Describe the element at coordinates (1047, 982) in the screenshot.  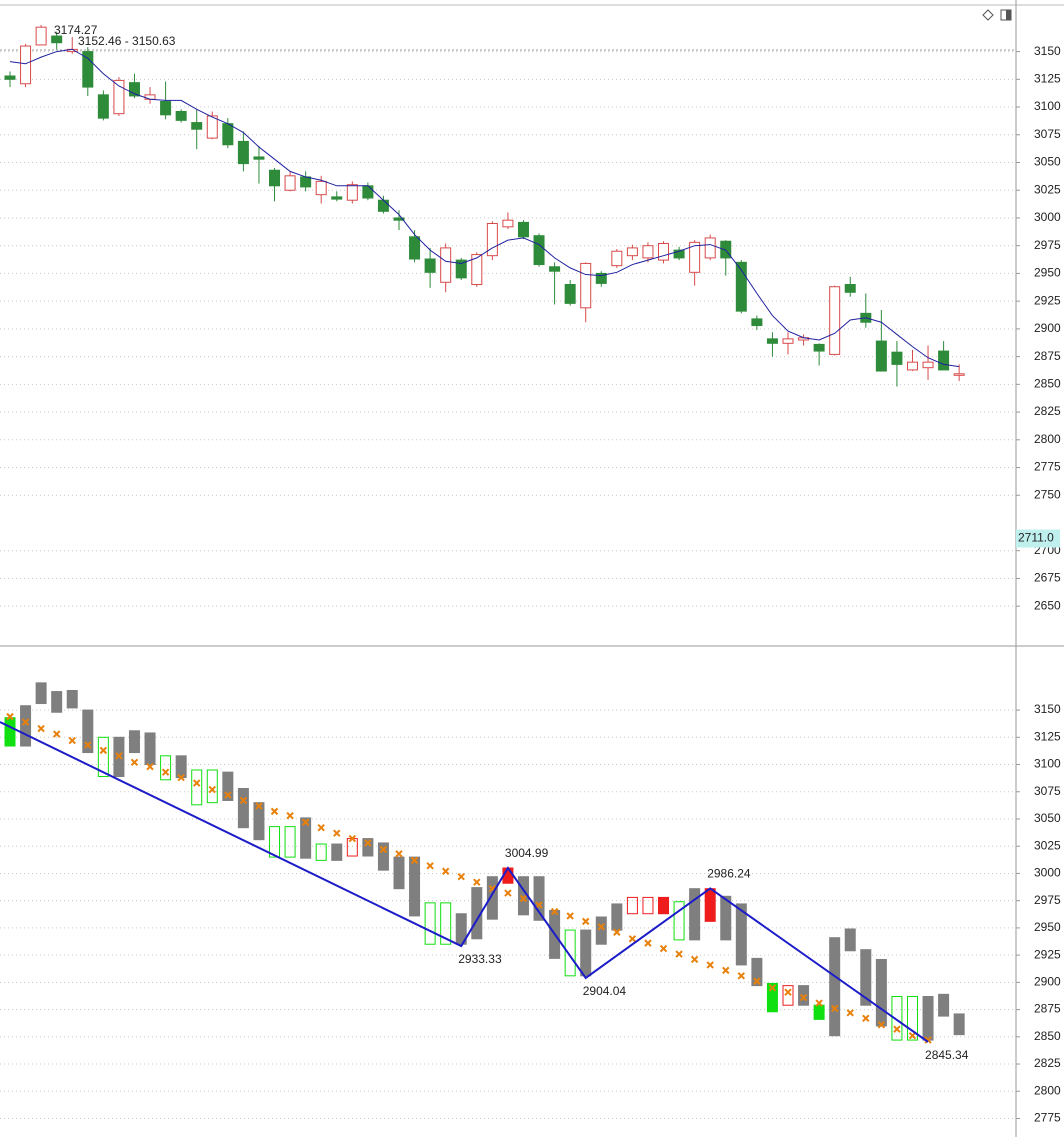
I see `y-tick-label: 2900` at that location.